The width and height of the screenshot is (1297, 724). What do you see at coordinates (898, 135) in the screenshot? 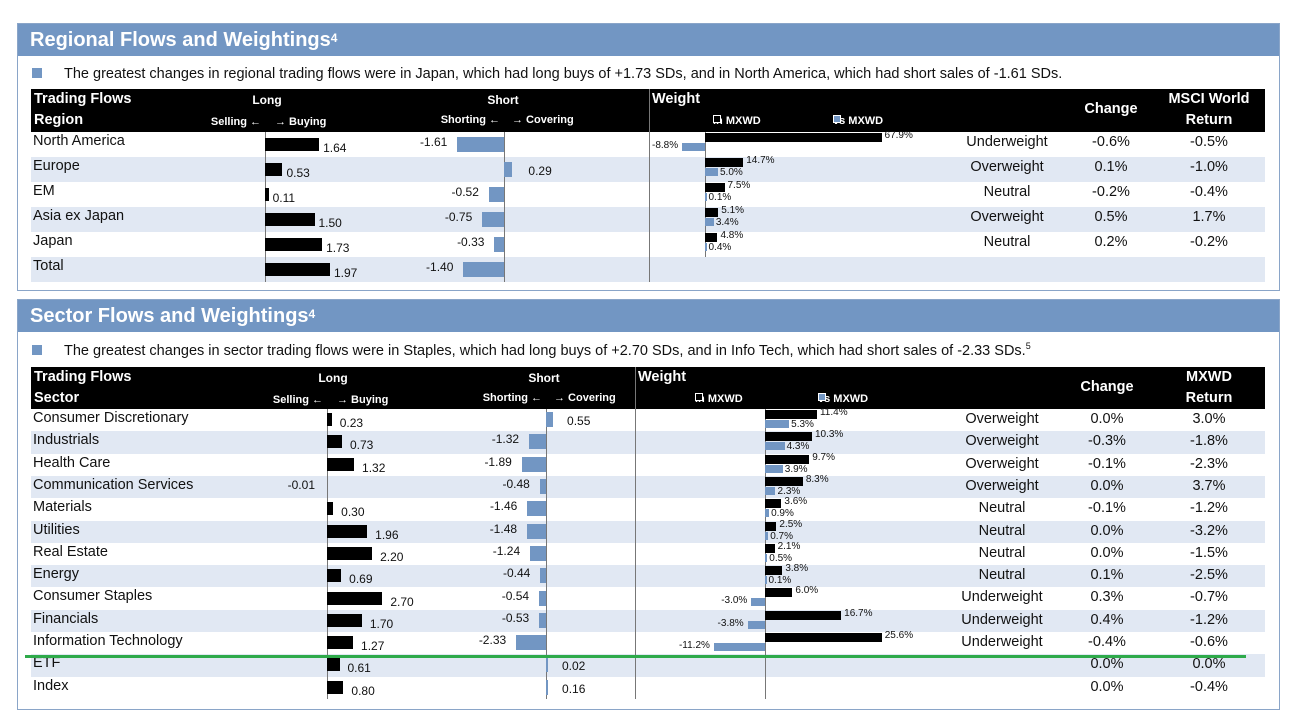
I see `in-mxwd-value: 67.9%` at bounding box center [898, 135].